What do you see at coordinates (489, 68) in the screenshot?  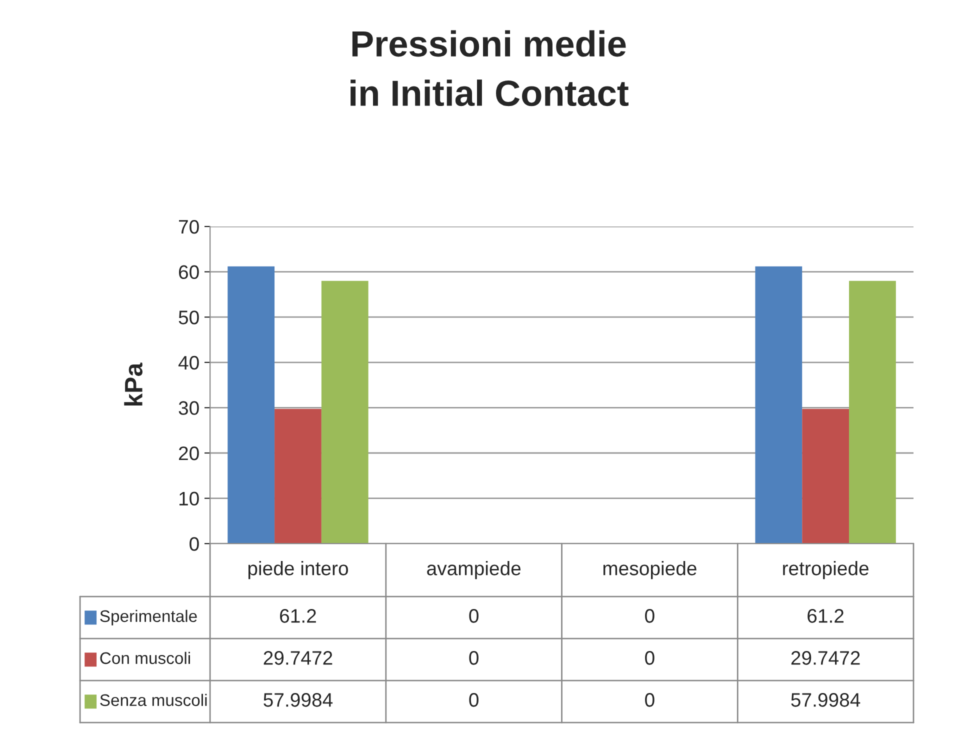 I see `chart-title: Pressioni medie in Initial Contact` at bounding box center [489, 68].